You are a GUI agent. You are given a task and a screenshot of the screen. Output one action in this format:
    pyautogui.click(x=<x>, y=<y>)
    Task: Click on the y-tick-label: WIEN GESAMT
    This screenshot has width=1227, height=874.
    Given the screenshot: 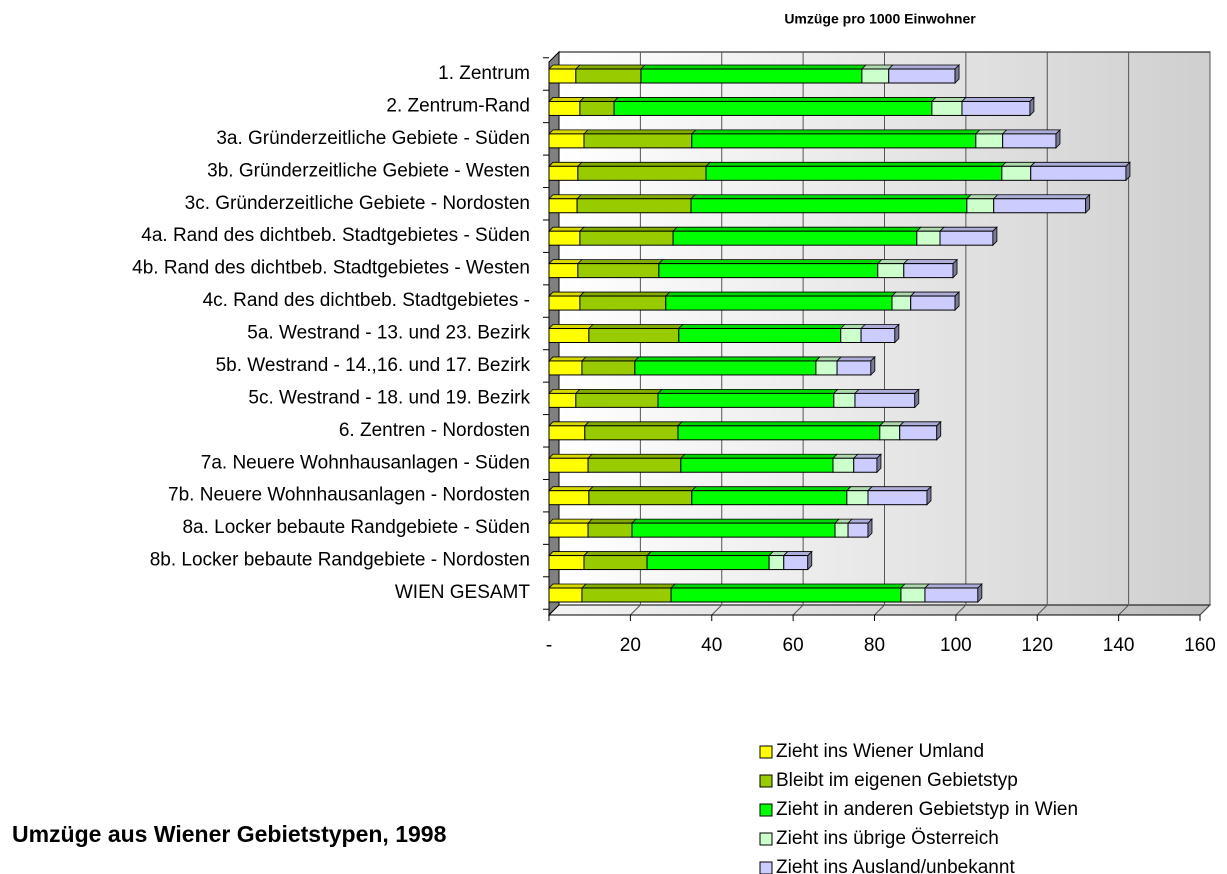 What is the action you would take?
    pyautogui.click(x=463, y=592)
    